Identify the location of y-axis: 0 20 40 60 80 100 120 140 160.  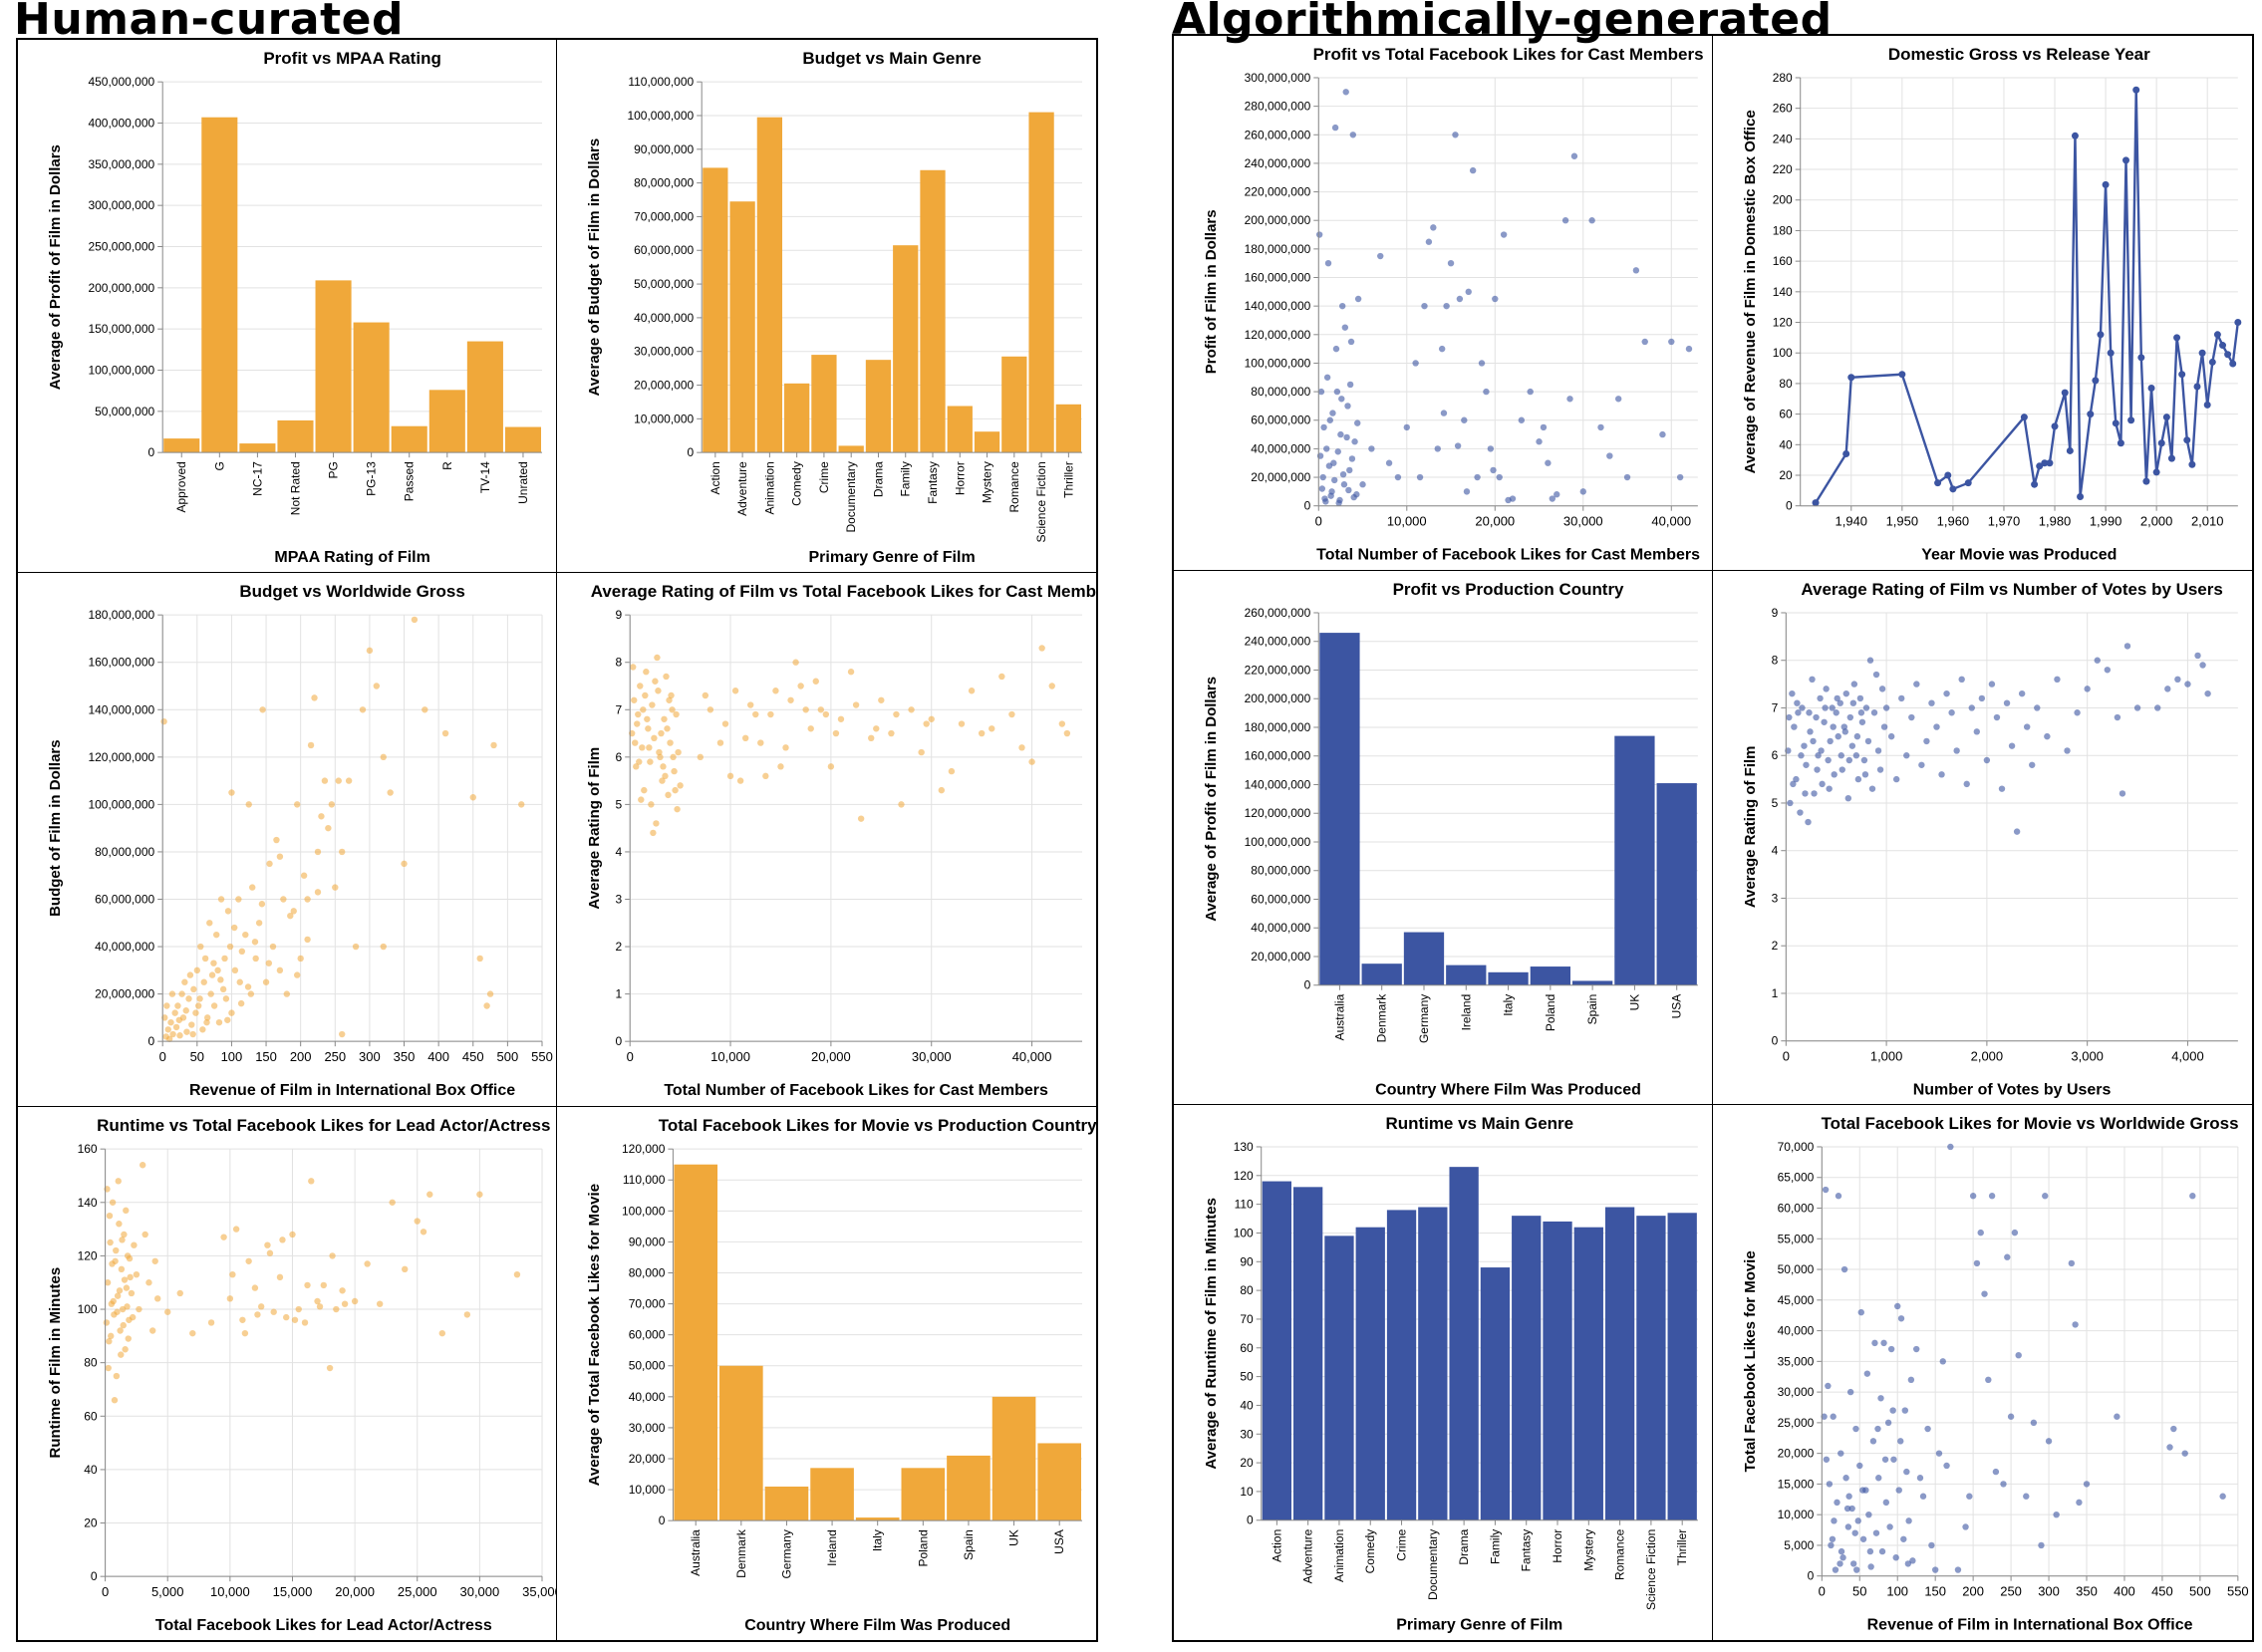
(310, 1362).